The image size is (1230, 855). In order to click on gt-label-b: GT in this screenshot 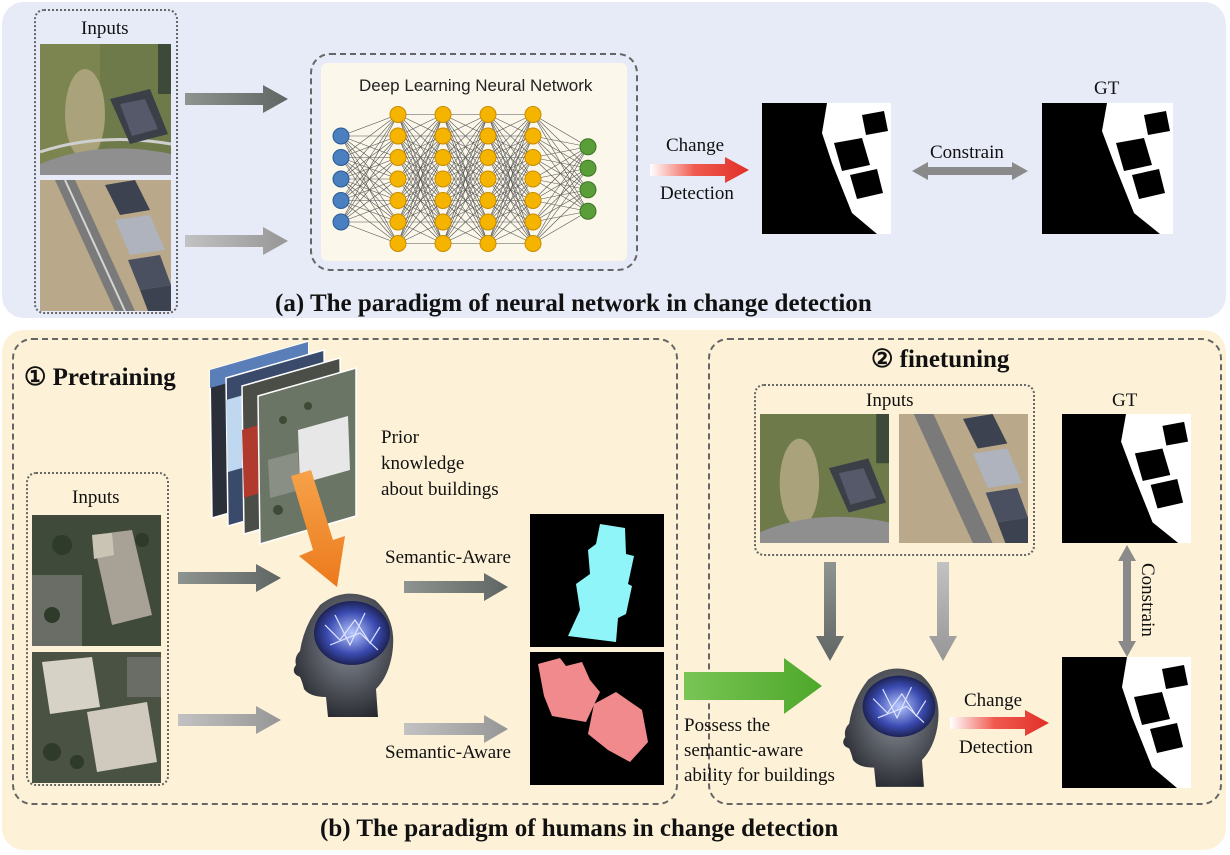, I will do `click(1125, 400)`.